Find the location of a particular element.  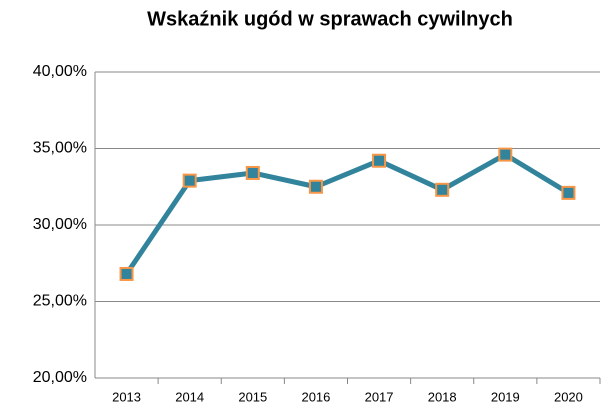

y-tick-label: 25,00% is located at coordinates (60, 301).